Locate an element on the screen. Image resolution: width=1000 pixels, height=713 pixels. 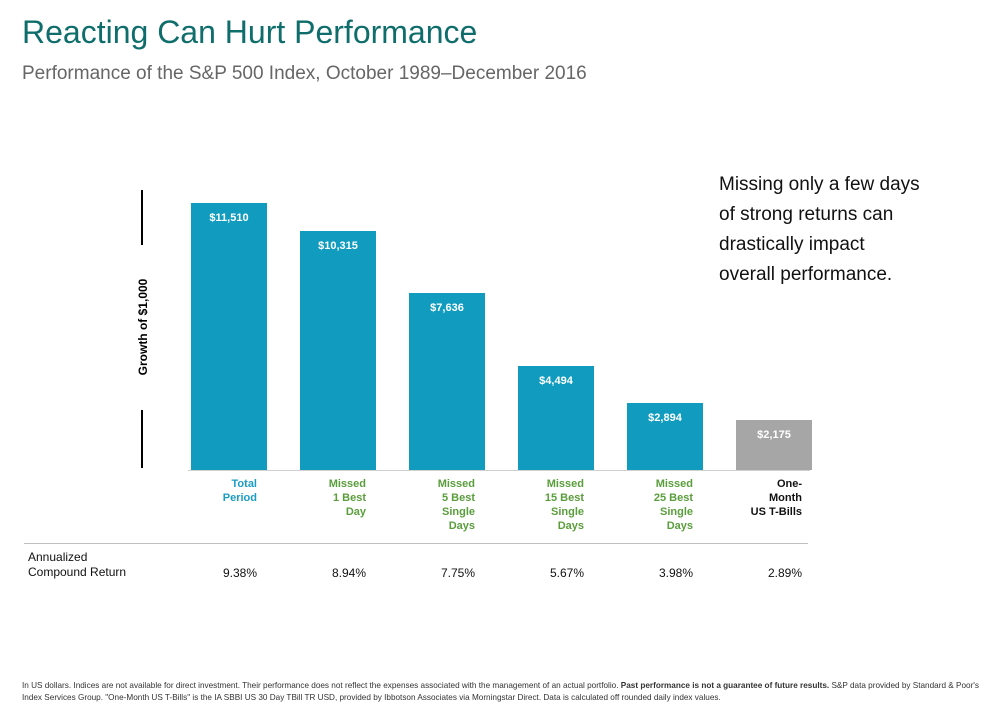
annualized-return-value: 2.89% is located at coordinates (784, 573).